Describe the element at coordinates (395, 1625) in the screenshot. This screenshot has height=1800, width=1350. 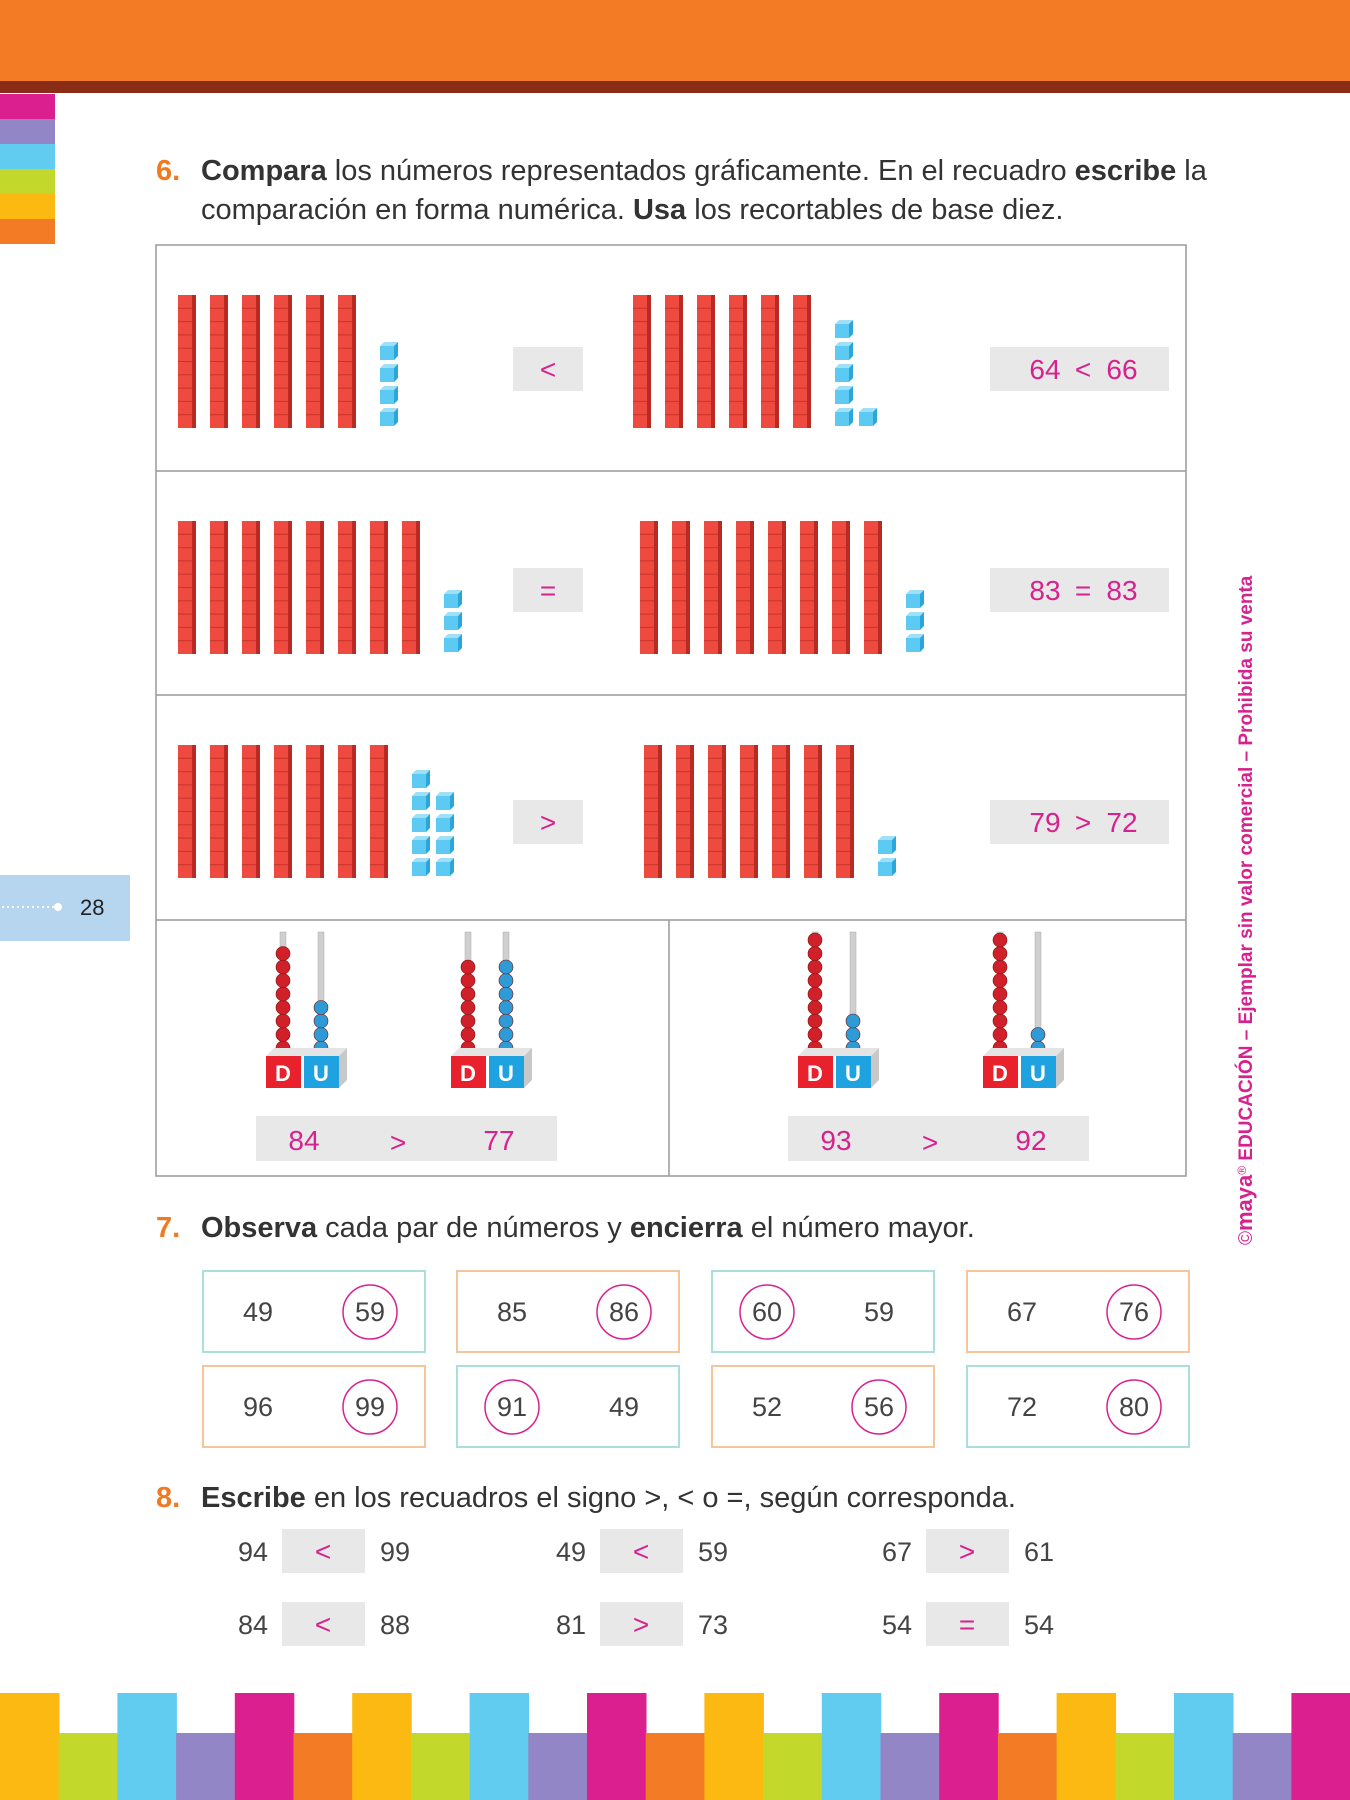
I see `right-number: 88` at that location.